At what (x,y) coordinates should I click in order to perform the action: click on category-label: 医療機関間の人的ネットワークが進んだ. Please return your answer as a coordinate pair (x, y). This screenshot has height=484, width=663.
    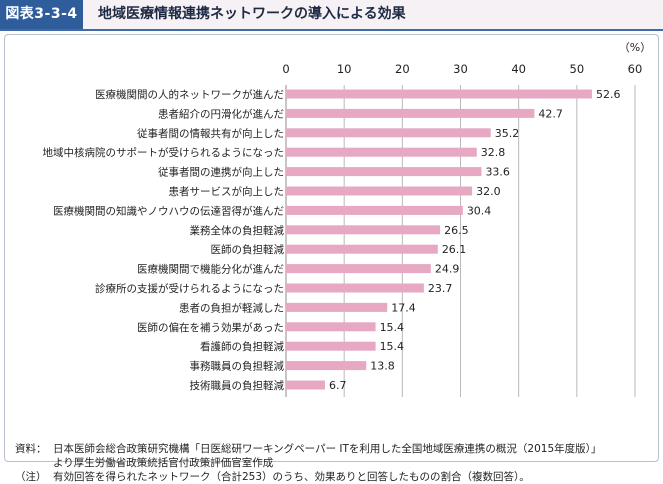
    Looking at the image, I should click on (189, 94).